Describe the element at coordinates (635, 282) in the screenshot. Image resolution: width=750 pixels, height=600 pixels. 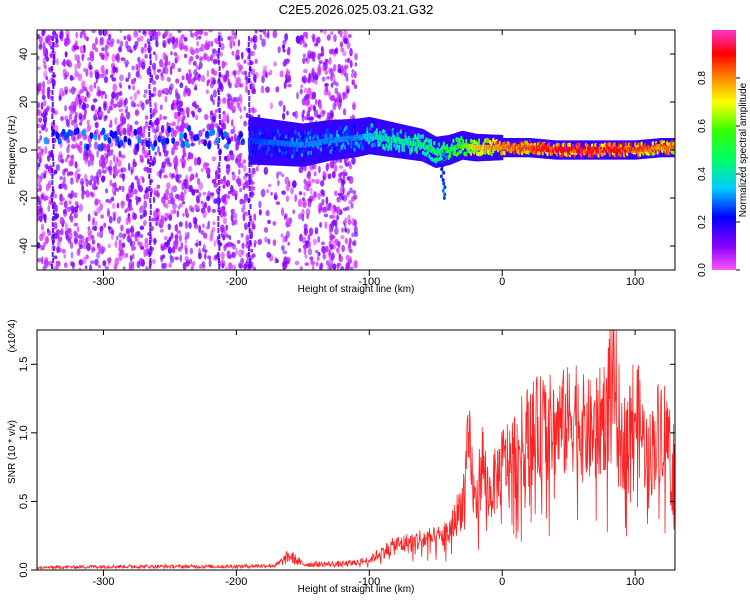
I see `x-tick-label: 100` at that location.